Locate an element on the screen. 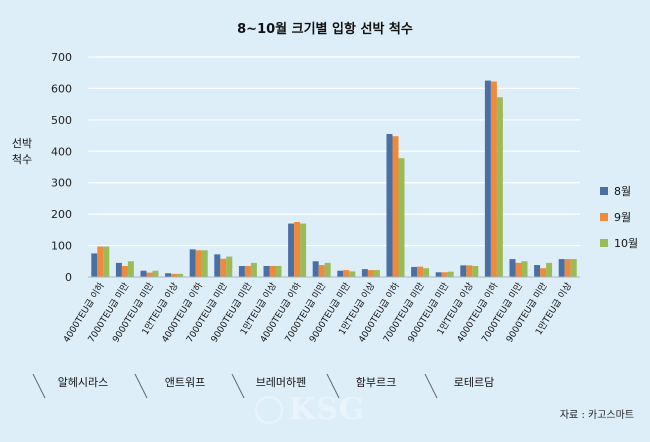 The height and width of the screenshot is (442, 650). ksg-watermark: KSG is located at coordinates (320, 412).